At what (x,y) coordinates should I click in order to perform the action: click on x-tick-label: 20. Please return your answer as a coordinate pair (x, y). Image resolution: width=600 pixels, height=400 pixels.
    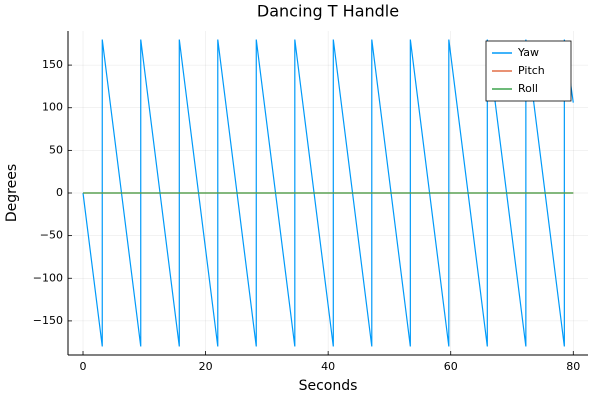
    Looking at the image, I should click on (206, 366).